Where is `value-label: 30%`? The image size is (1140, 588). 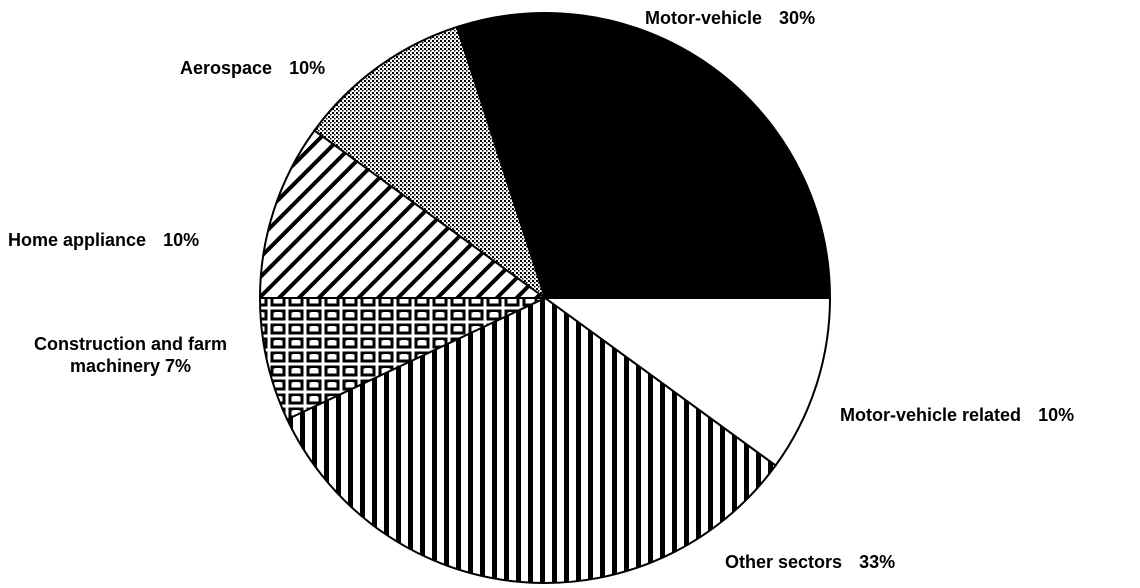
value-label: 30% is located at coordinates (797, 18).